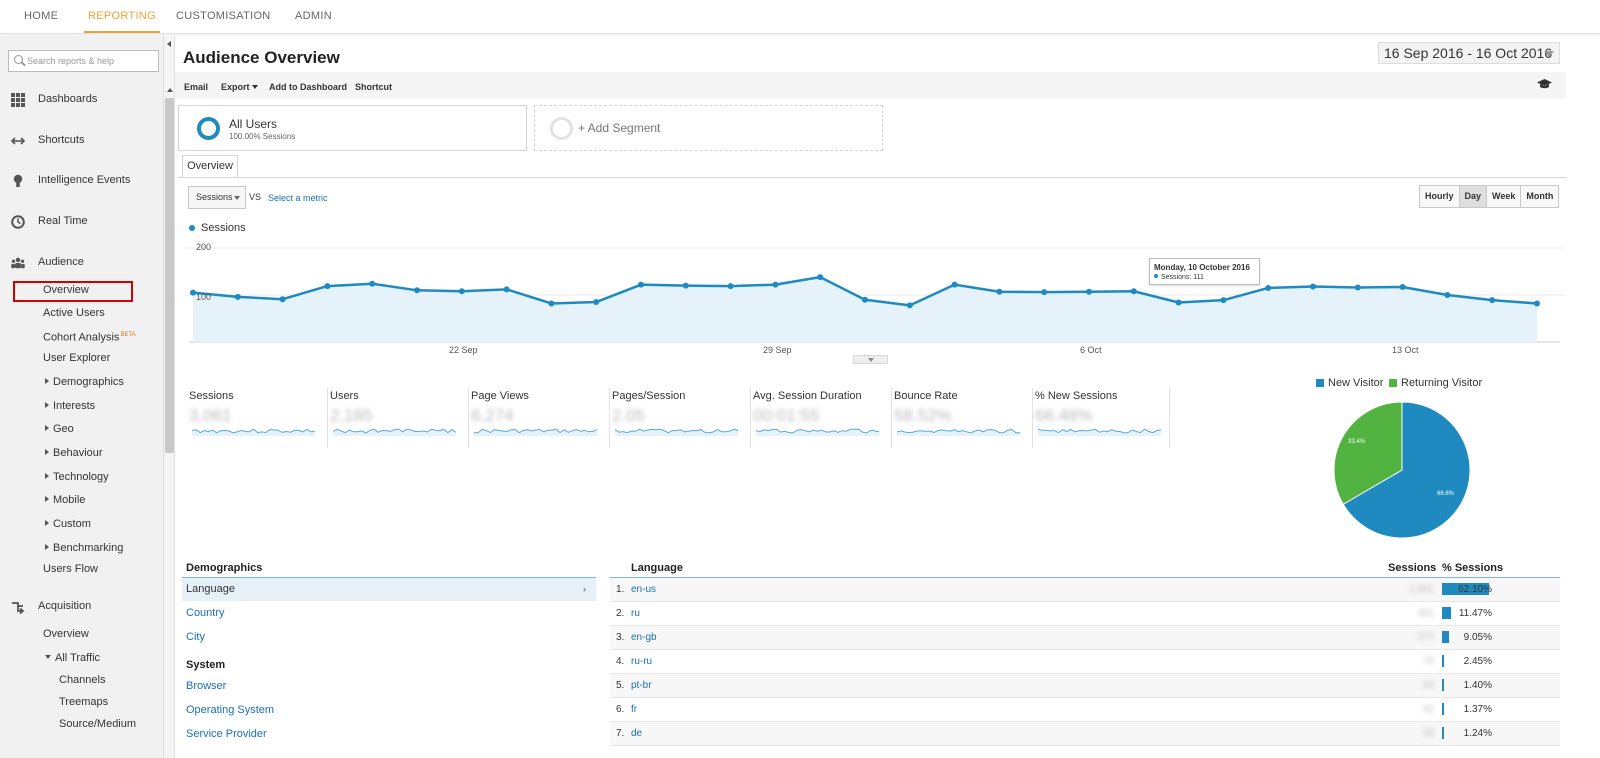 This screenshot has width=1600, height=758. What do you see at coordinates (1412, 568) in the screenshot?
I see `column-header-sessions: Sessions` at bounding box center [1412, 568].